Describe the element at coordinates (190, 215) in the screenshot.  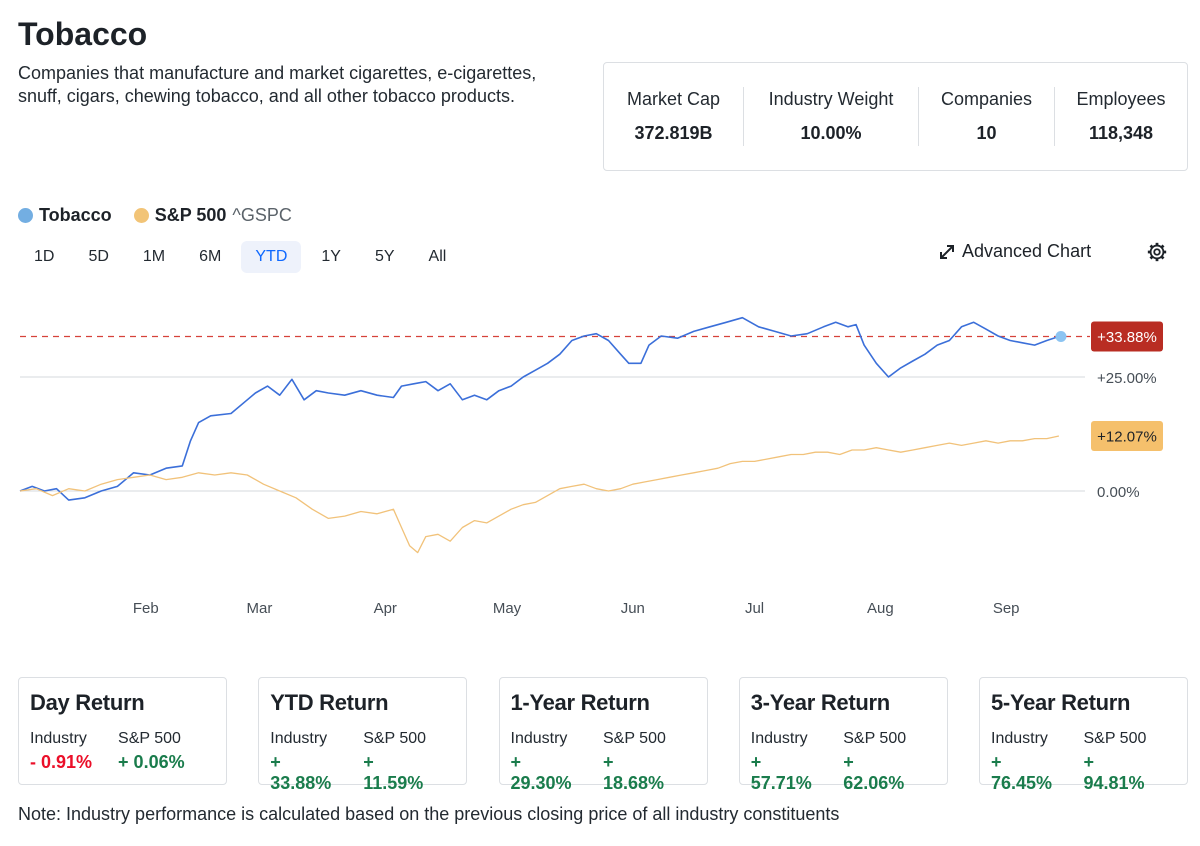
I see `legend-benchmark-name: S&P 500` at that location.